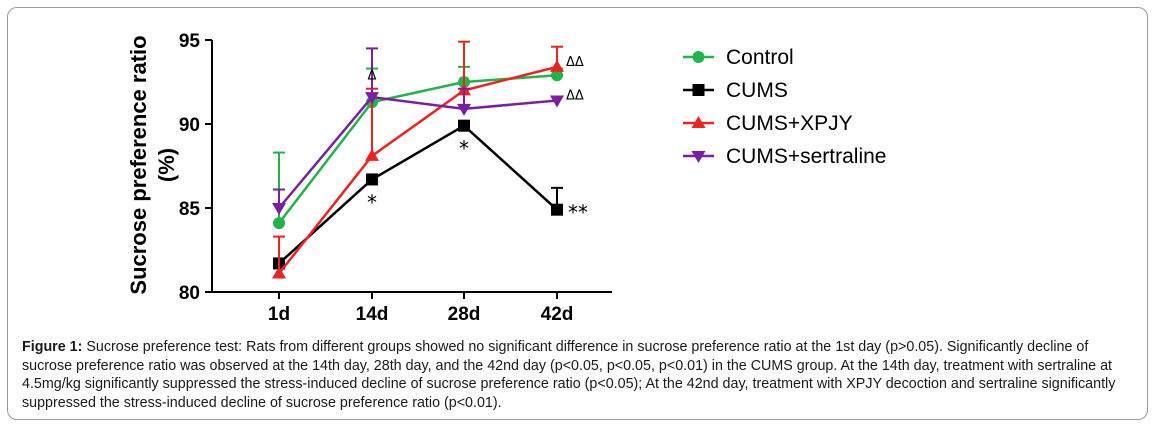 The image size is (1157, 429). I want to click on legend-label: Control, so click(760, 57).